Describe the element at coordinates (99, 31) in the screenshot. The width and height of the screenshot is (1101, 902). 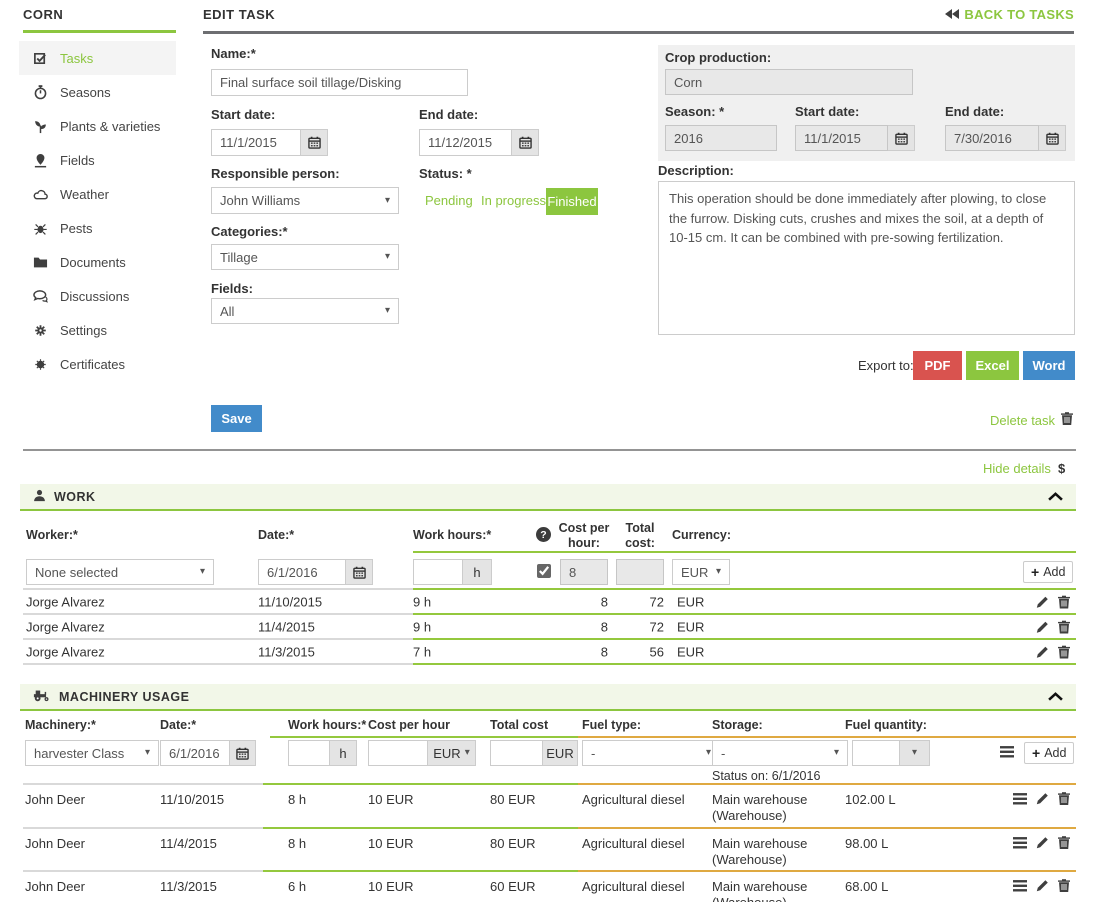
I see `crop-title-underline` at that location.